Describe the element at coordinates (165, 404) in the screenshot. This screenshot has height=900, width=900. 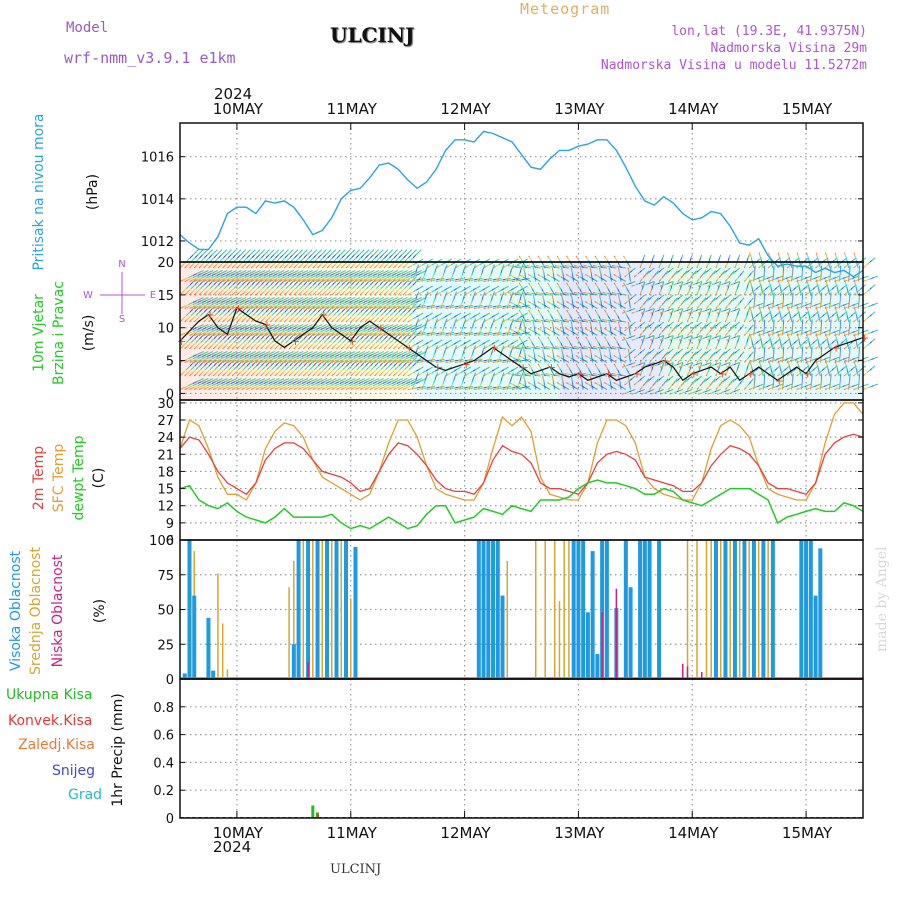
I see `y-tick-label: 30` at that location.